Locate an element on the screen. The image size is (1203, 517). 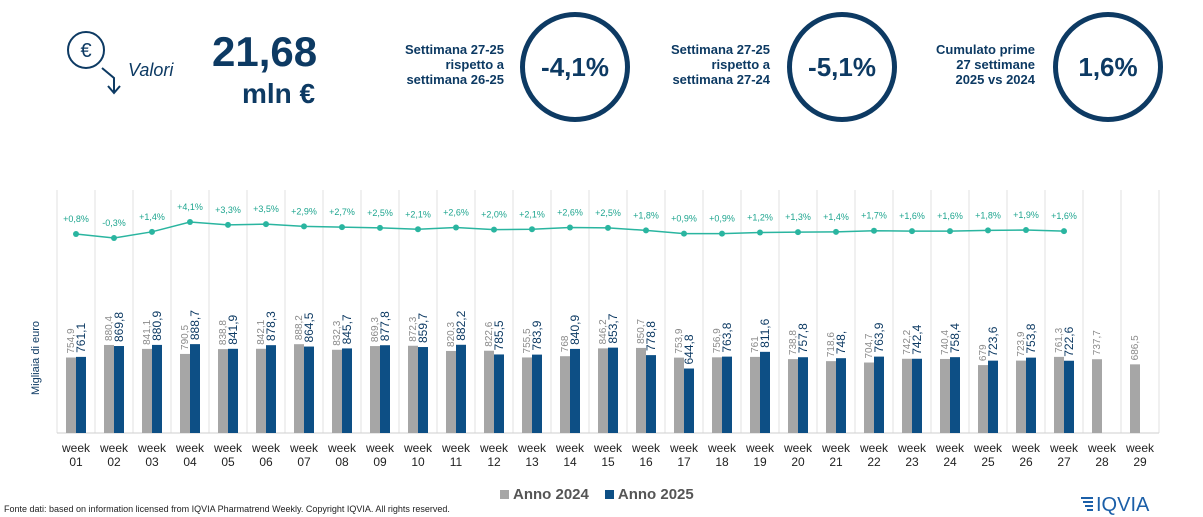
comparison-1-line-3: settimana 26-25 is located at coordinates (455, 79).